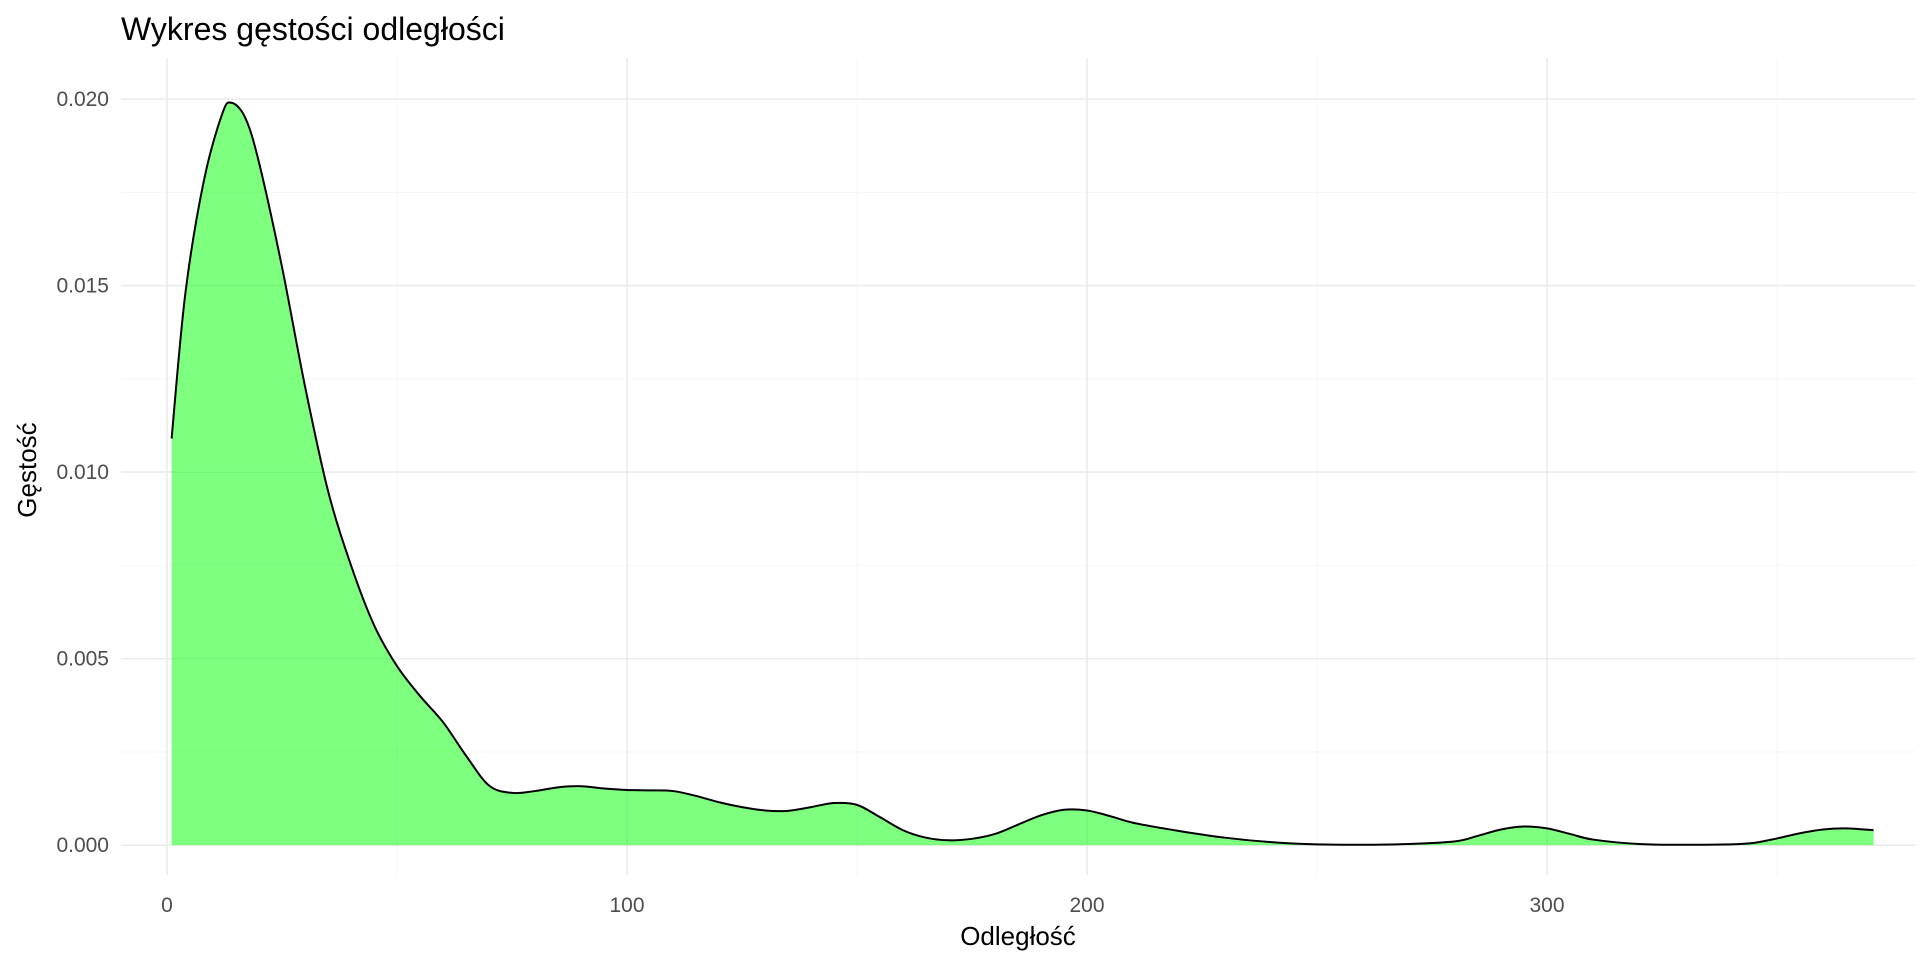 Image resolution: width=1920 pixels, height=960 pixels. Describe the element at coordinates (1018, 936) in the screenshot. I see `x-axis-title: Odległość` at that location.